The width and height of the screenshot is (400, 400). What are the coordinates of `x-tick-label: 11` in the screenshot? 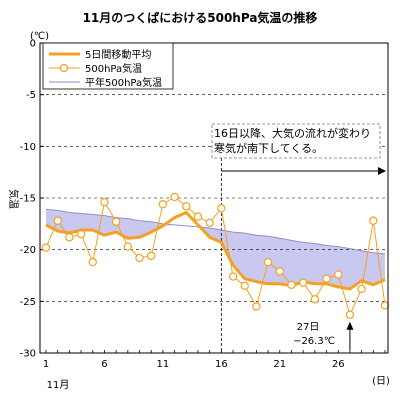 It's located at (163, 364).